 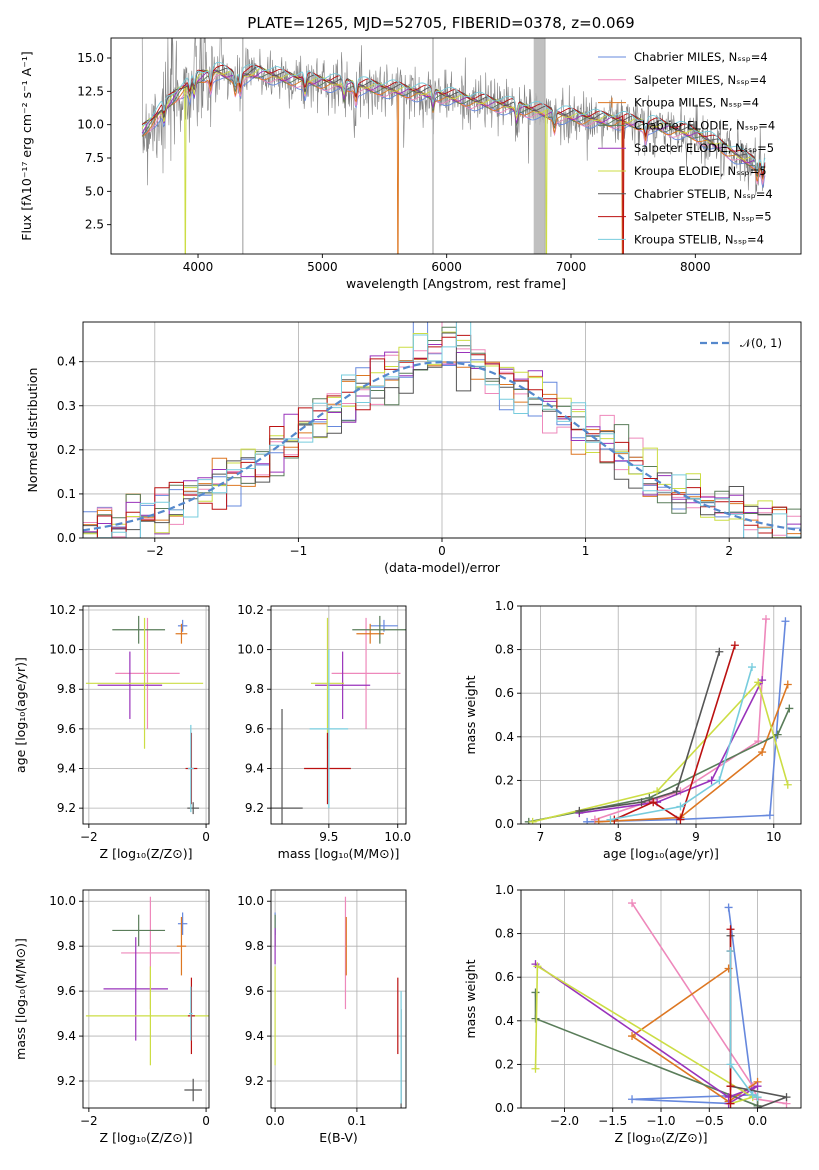 I want to click on x-tick-label: −1.0, so click(x=660, y=1121).